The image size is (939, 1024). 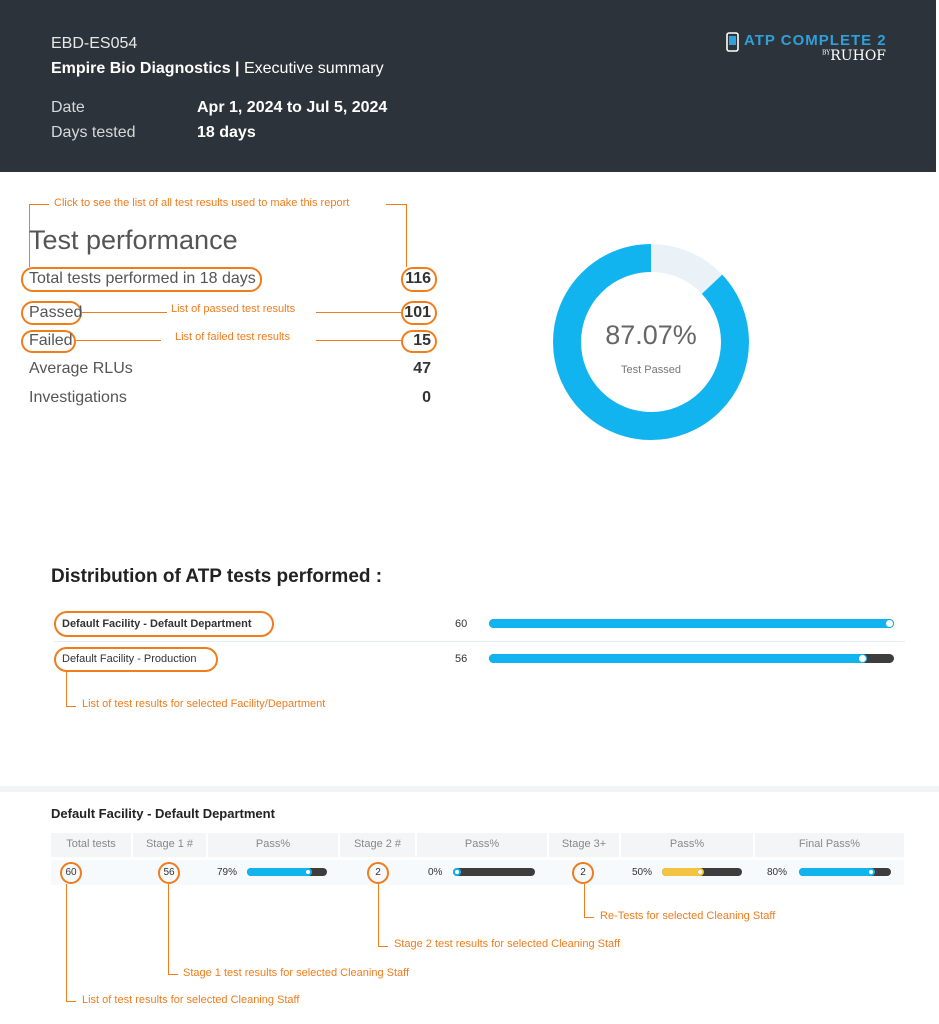 I want to click on date-value: Apr 1, 2024 to Jul 5, 2024, so click(x=292, y=107).